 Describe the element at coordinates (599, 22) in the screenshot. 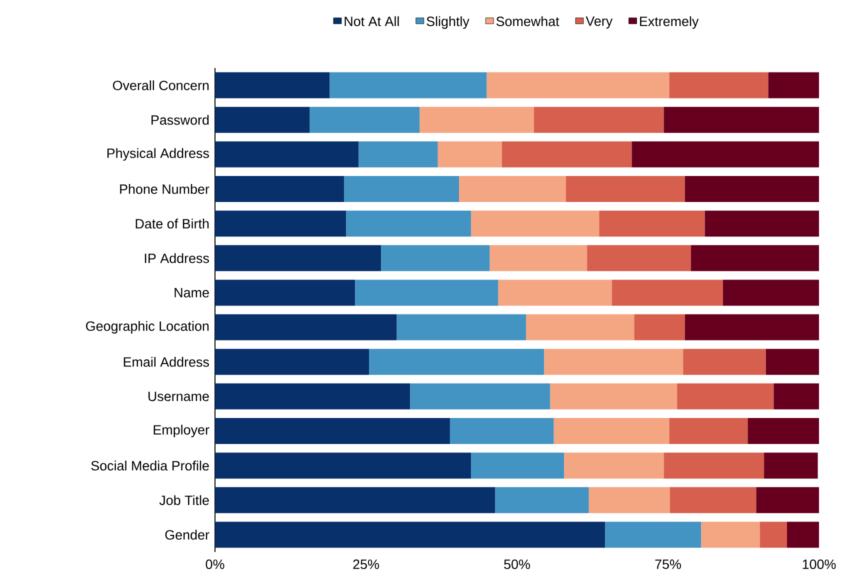

I see `legend-label: Very` at that location.